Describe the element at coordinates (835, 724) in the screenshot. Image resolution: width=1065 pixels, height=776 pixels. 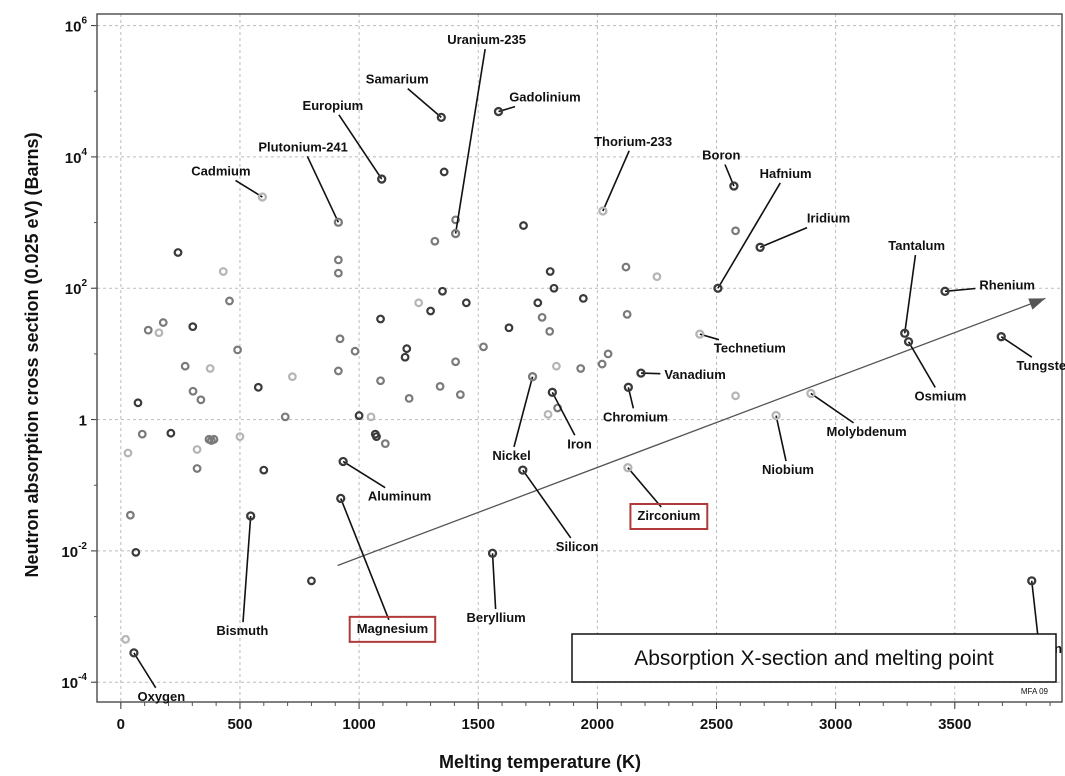
I see `x-tick-label: 3000` at that location.